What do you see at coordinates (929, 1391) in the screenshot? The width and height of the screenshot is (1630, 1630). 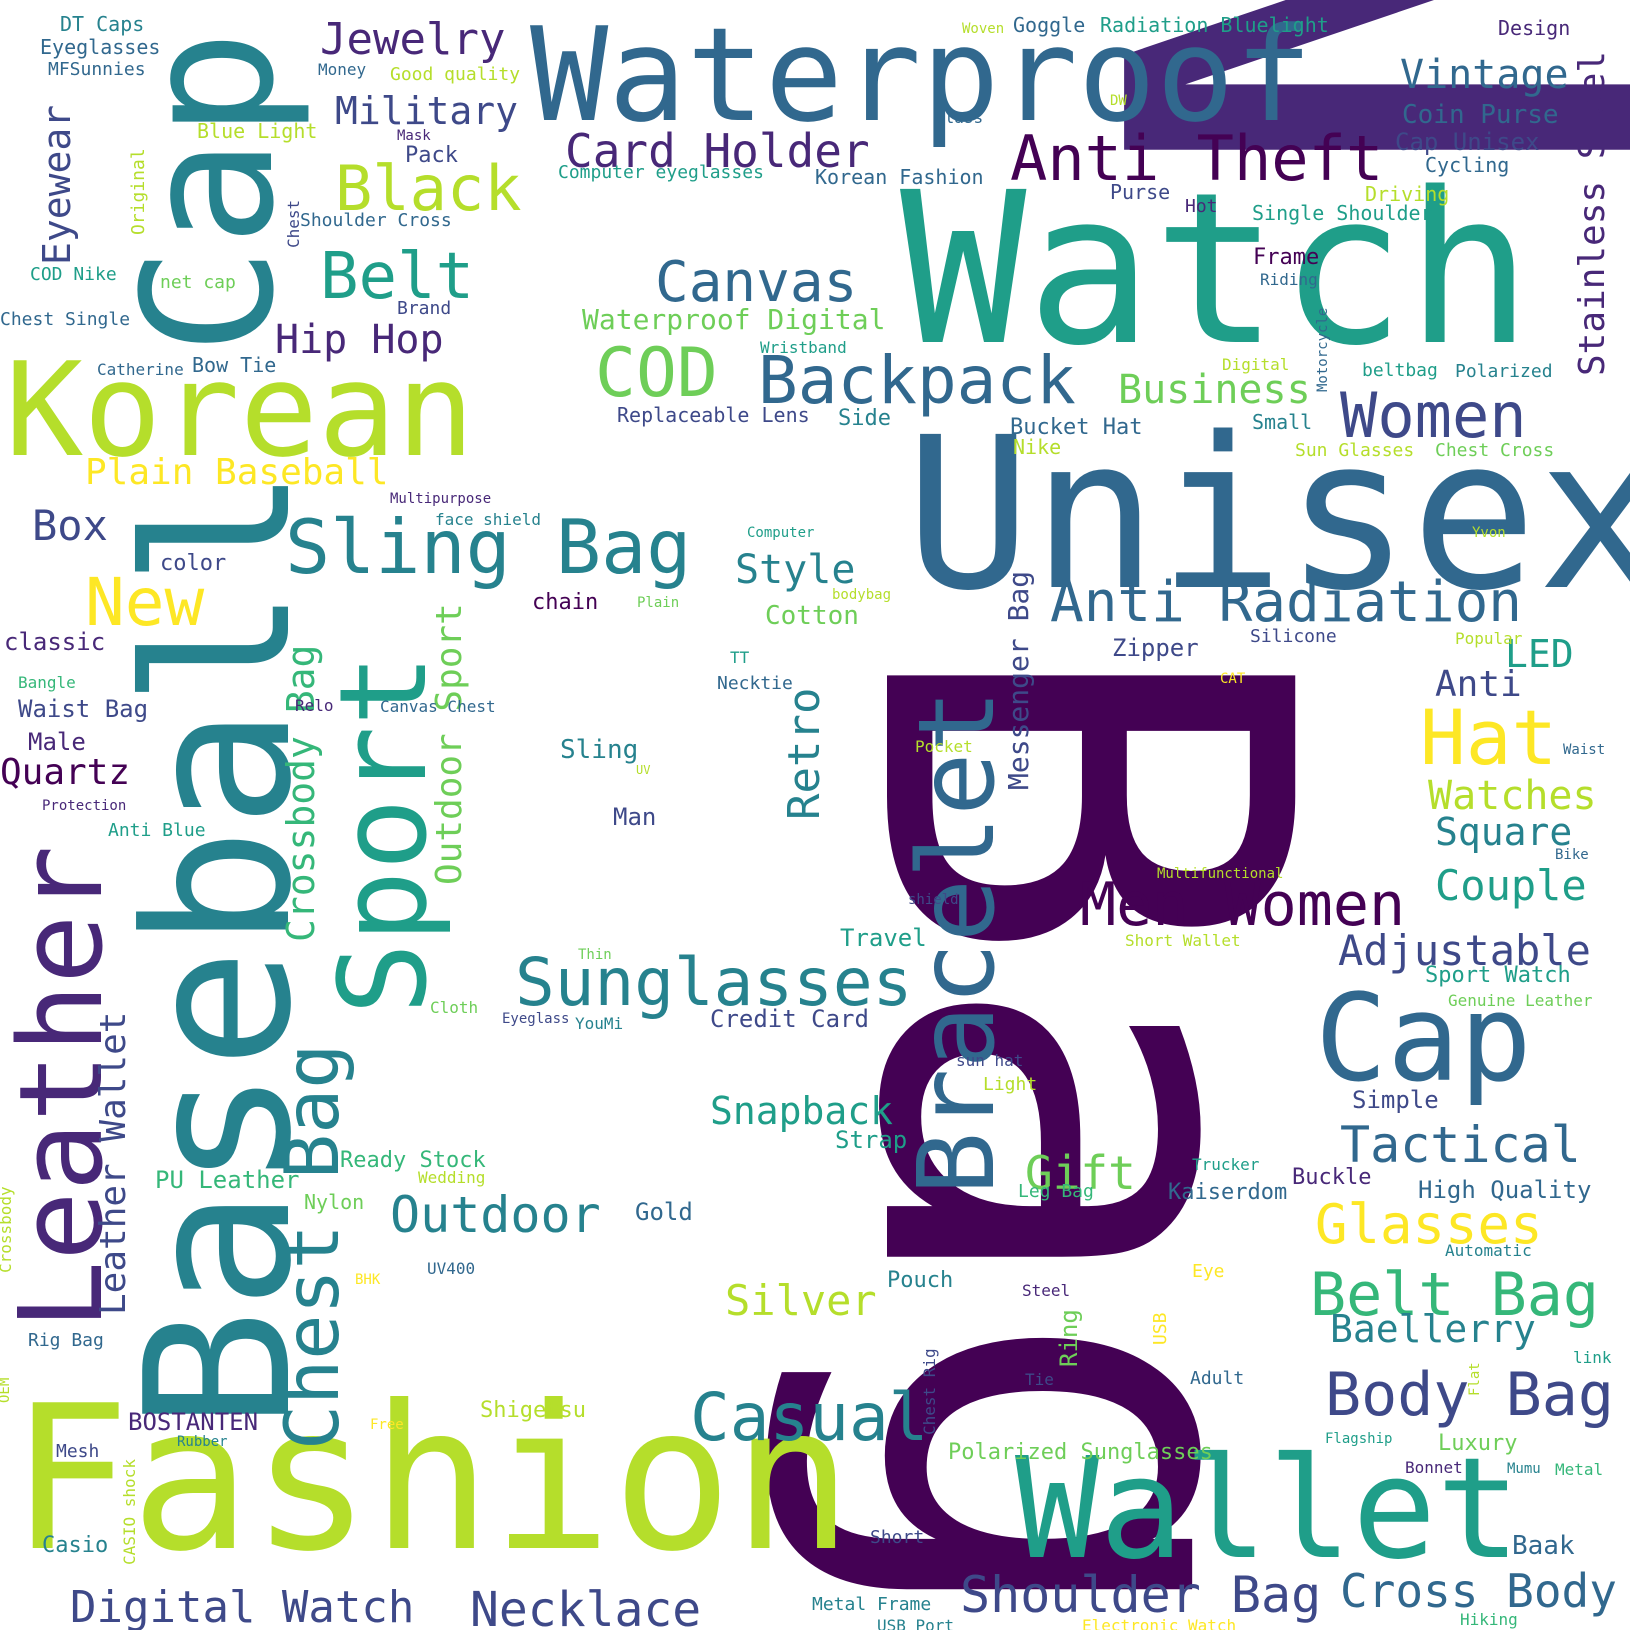 I see `word-chest-rig: Chest Rig` at bounding box center [929, 1391].